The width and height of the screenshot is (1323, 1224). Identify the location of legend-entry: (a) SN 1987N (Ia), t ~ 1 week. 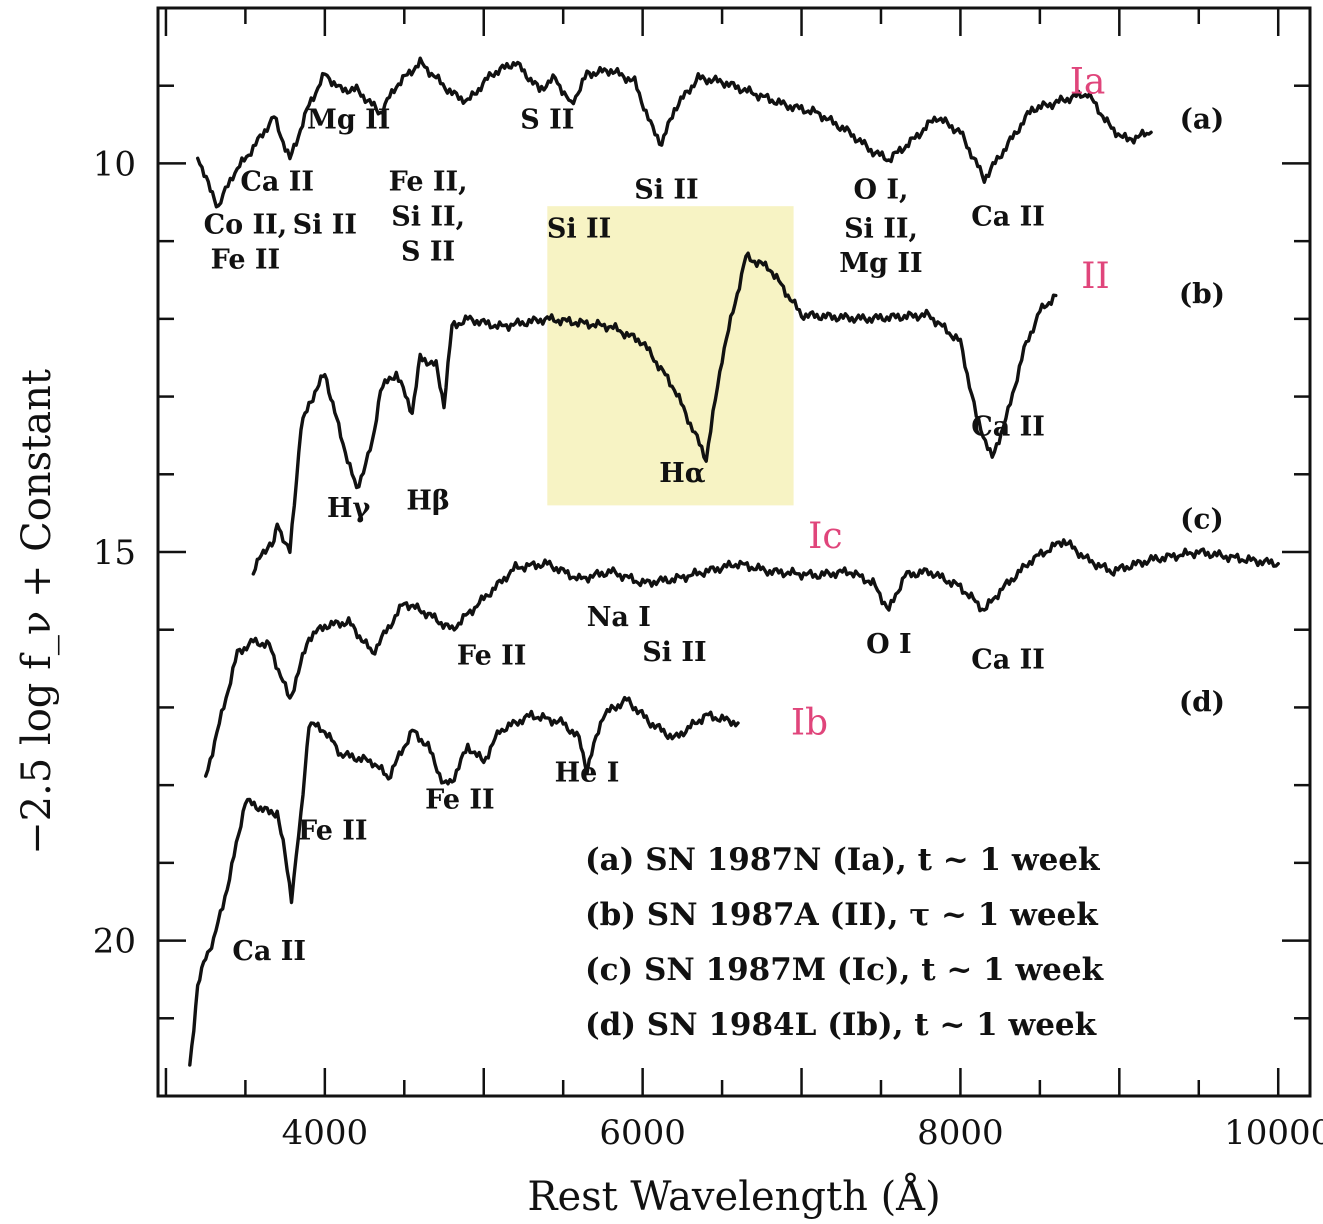
(843, 860).